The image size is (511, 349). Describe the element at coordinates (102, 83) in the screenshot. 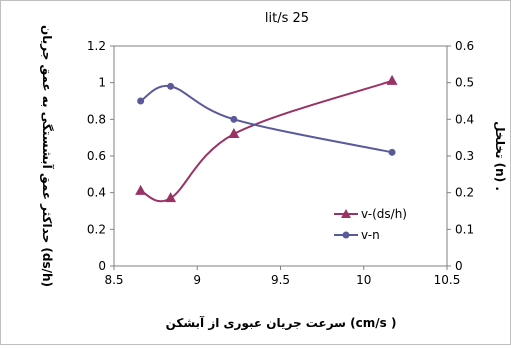

I see `y-left-tick-label: 1` at that location.